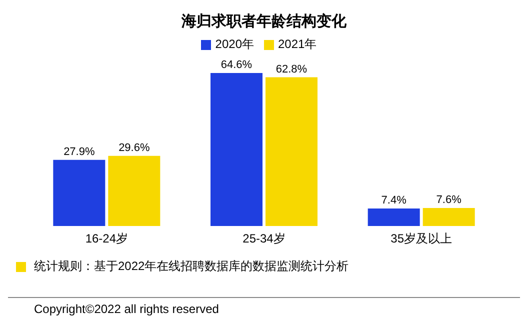 This screenshot has width=528, height=320. What do you see at coordinates (134, 148) in the screenshot?
I see `data-label: 29.6%` at bounding box center [134, 148].